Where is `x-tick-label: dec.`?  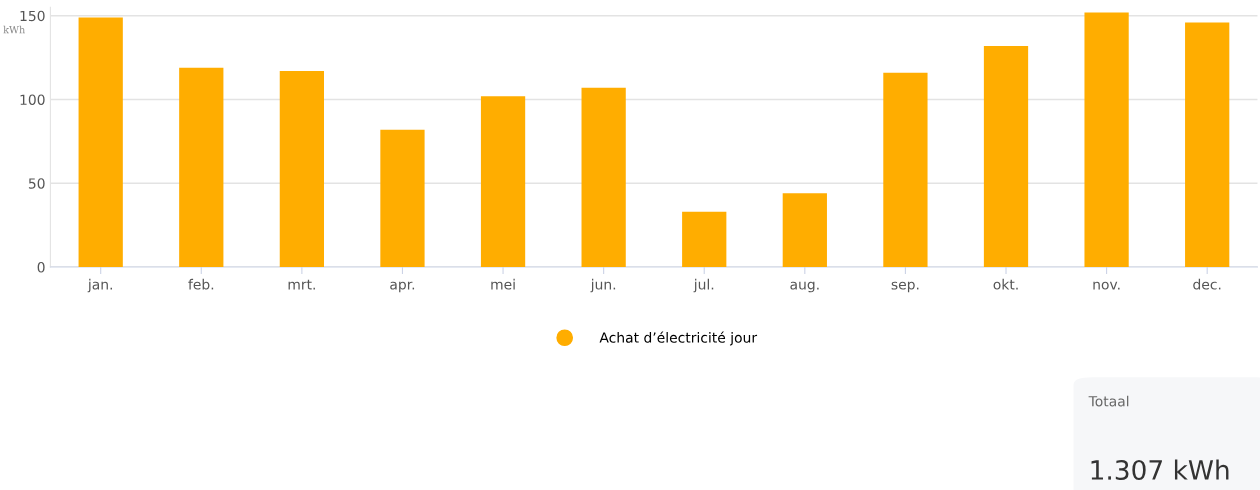 x-tick-label: dec. is located at coordinates (1207, 284).